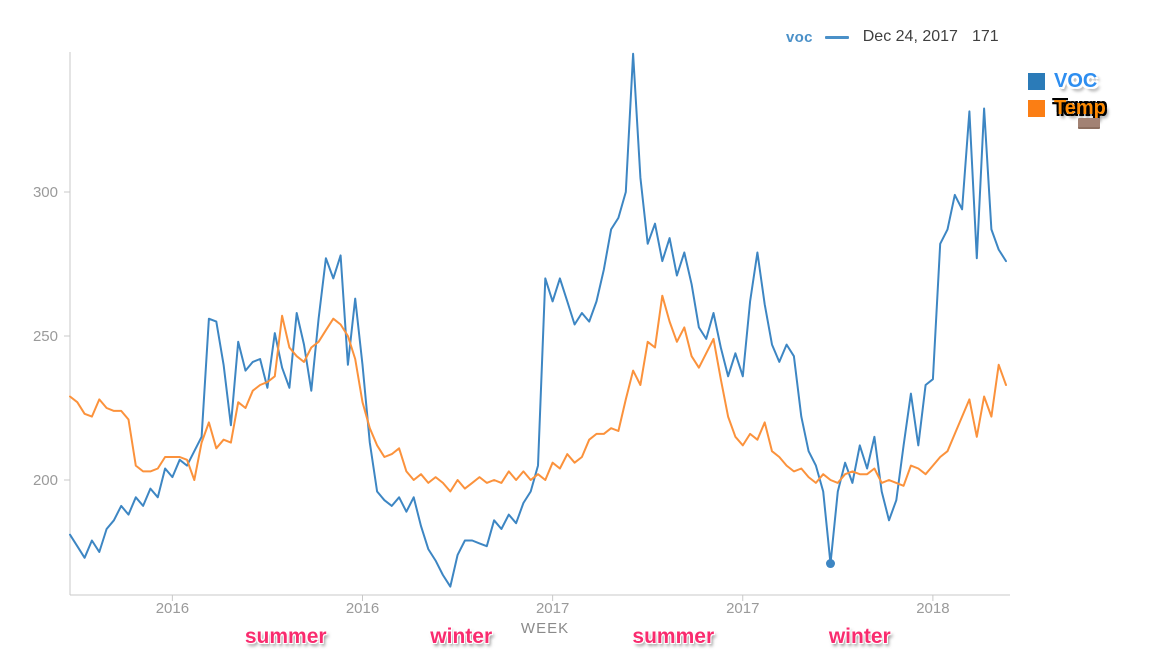 This screenshot has width=1149, height=668. Describe the element at coordinates (545, 628) in the screenshot. I see `x-axis-title: WEEK` at that location.